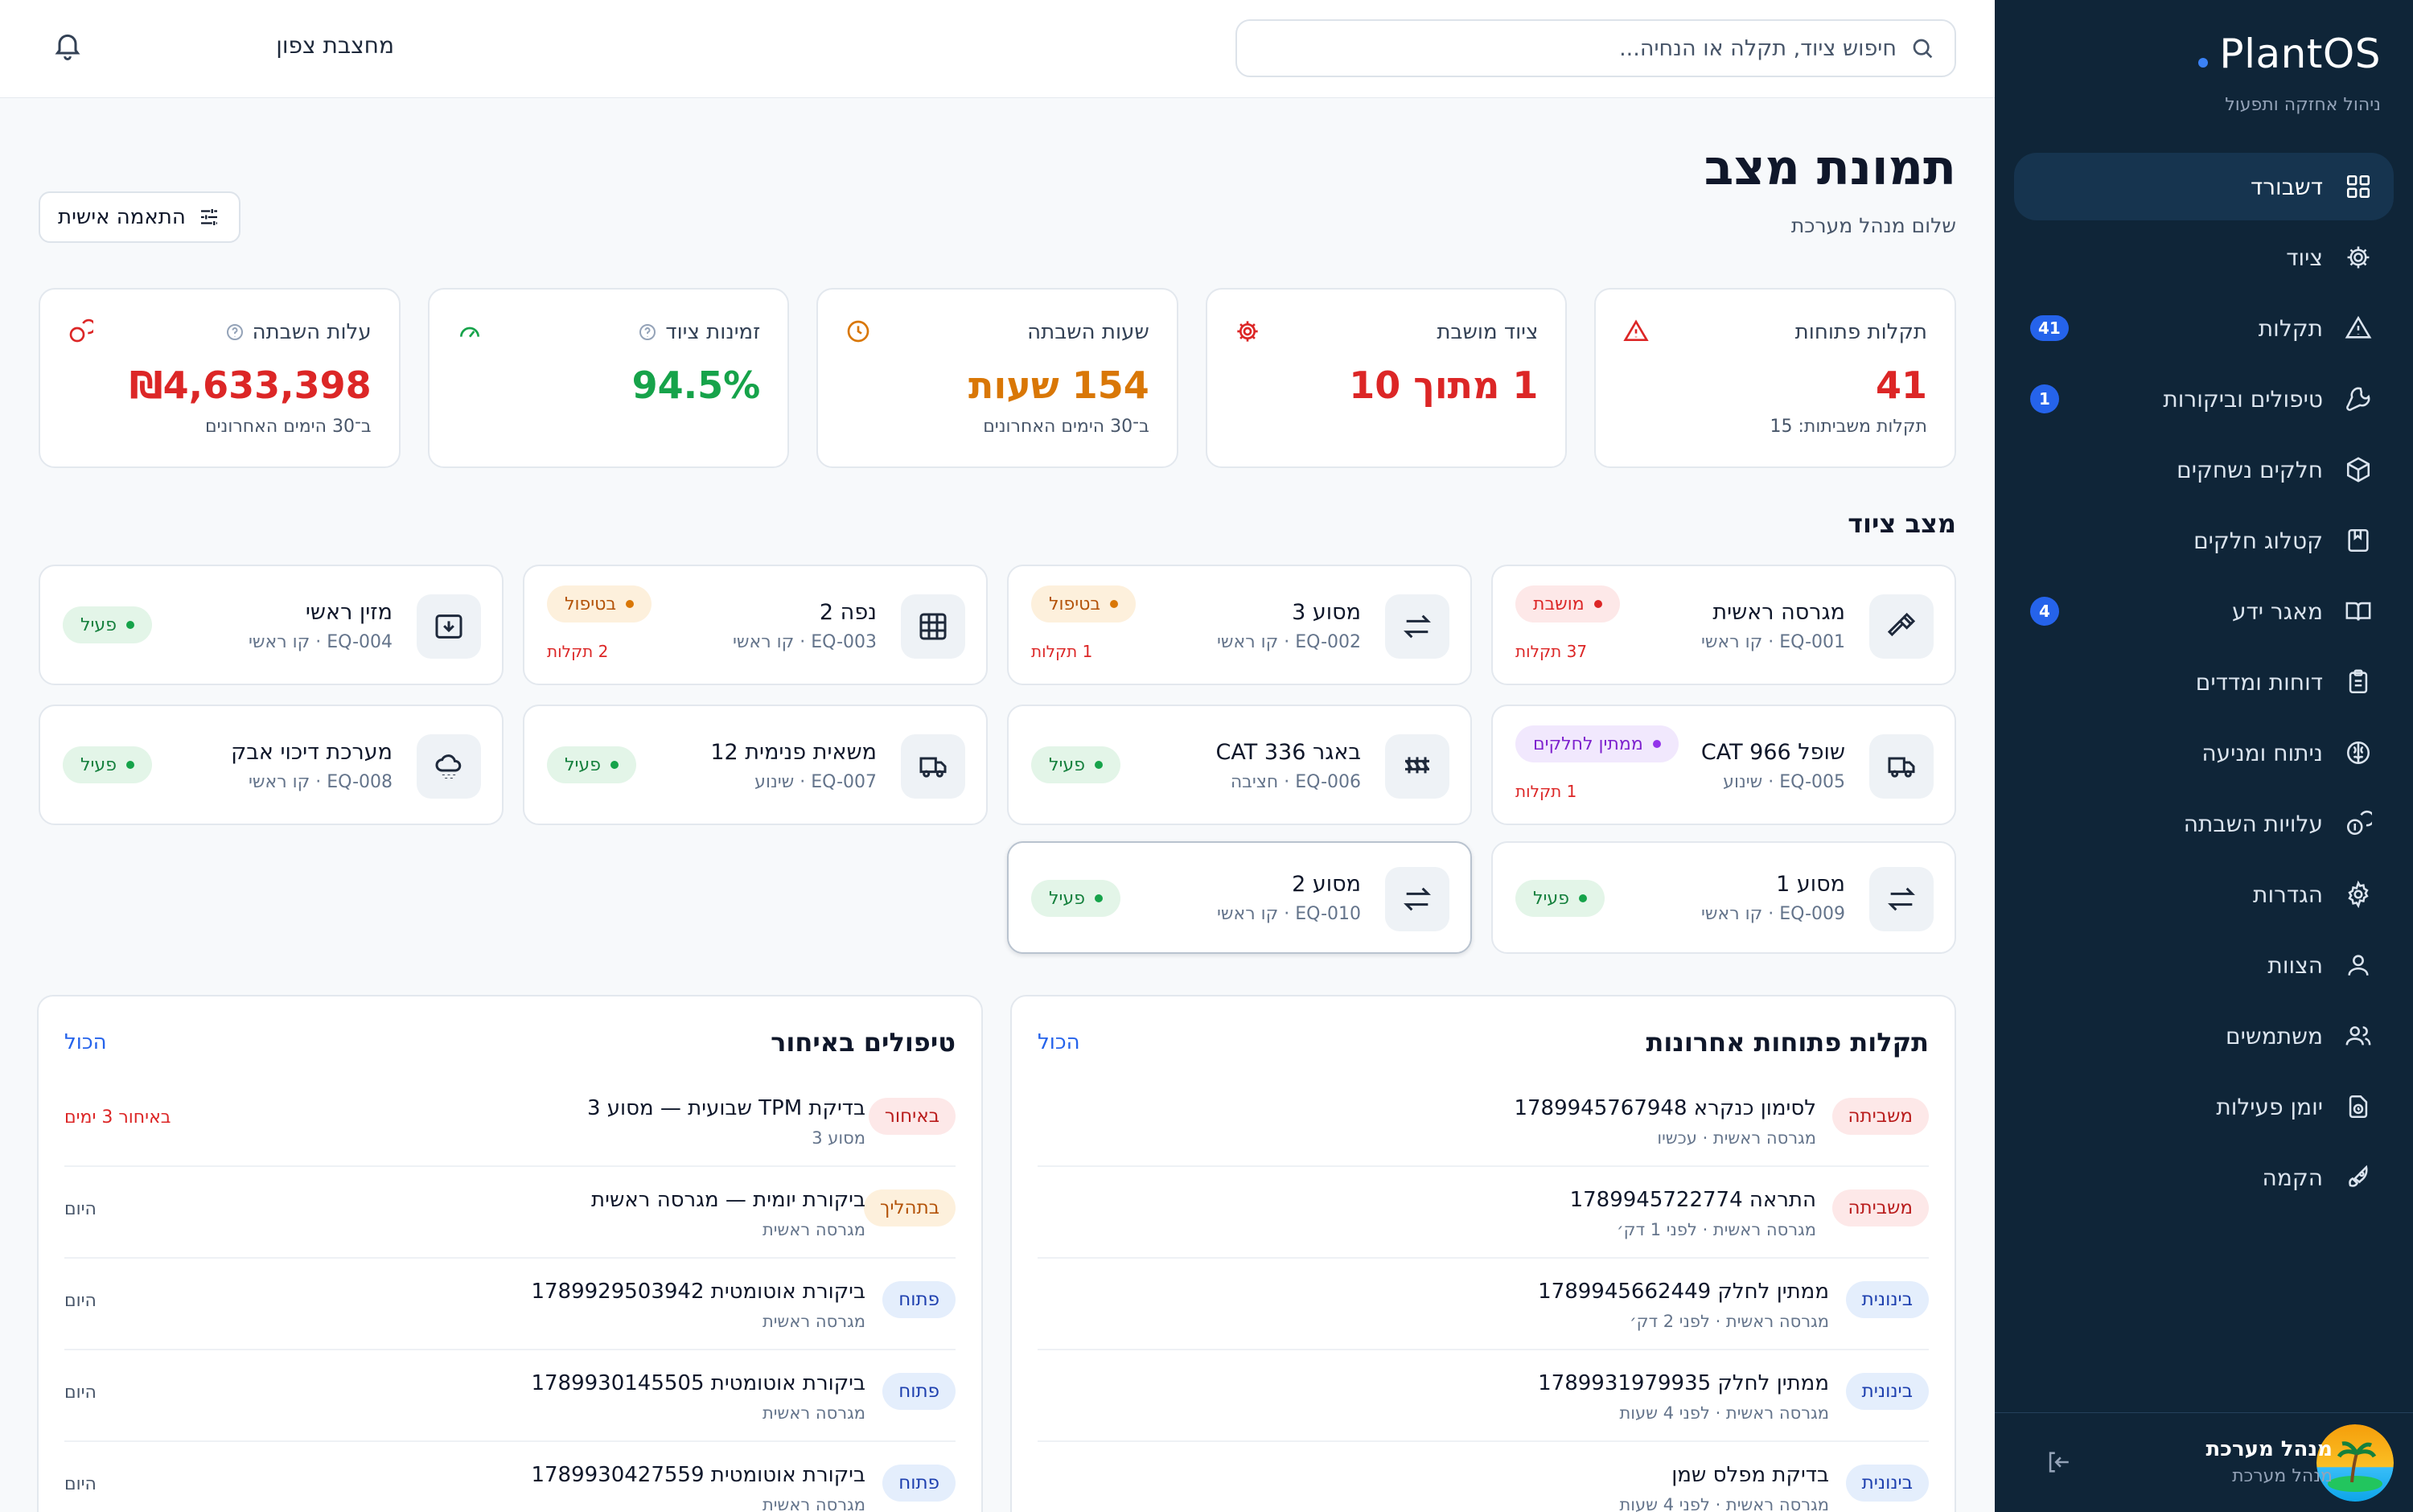 This screenshot has height=1512, width=2413. Describe the element at coordinates (1902, 767) in the screenshot. I see `truck-icon` at that location.